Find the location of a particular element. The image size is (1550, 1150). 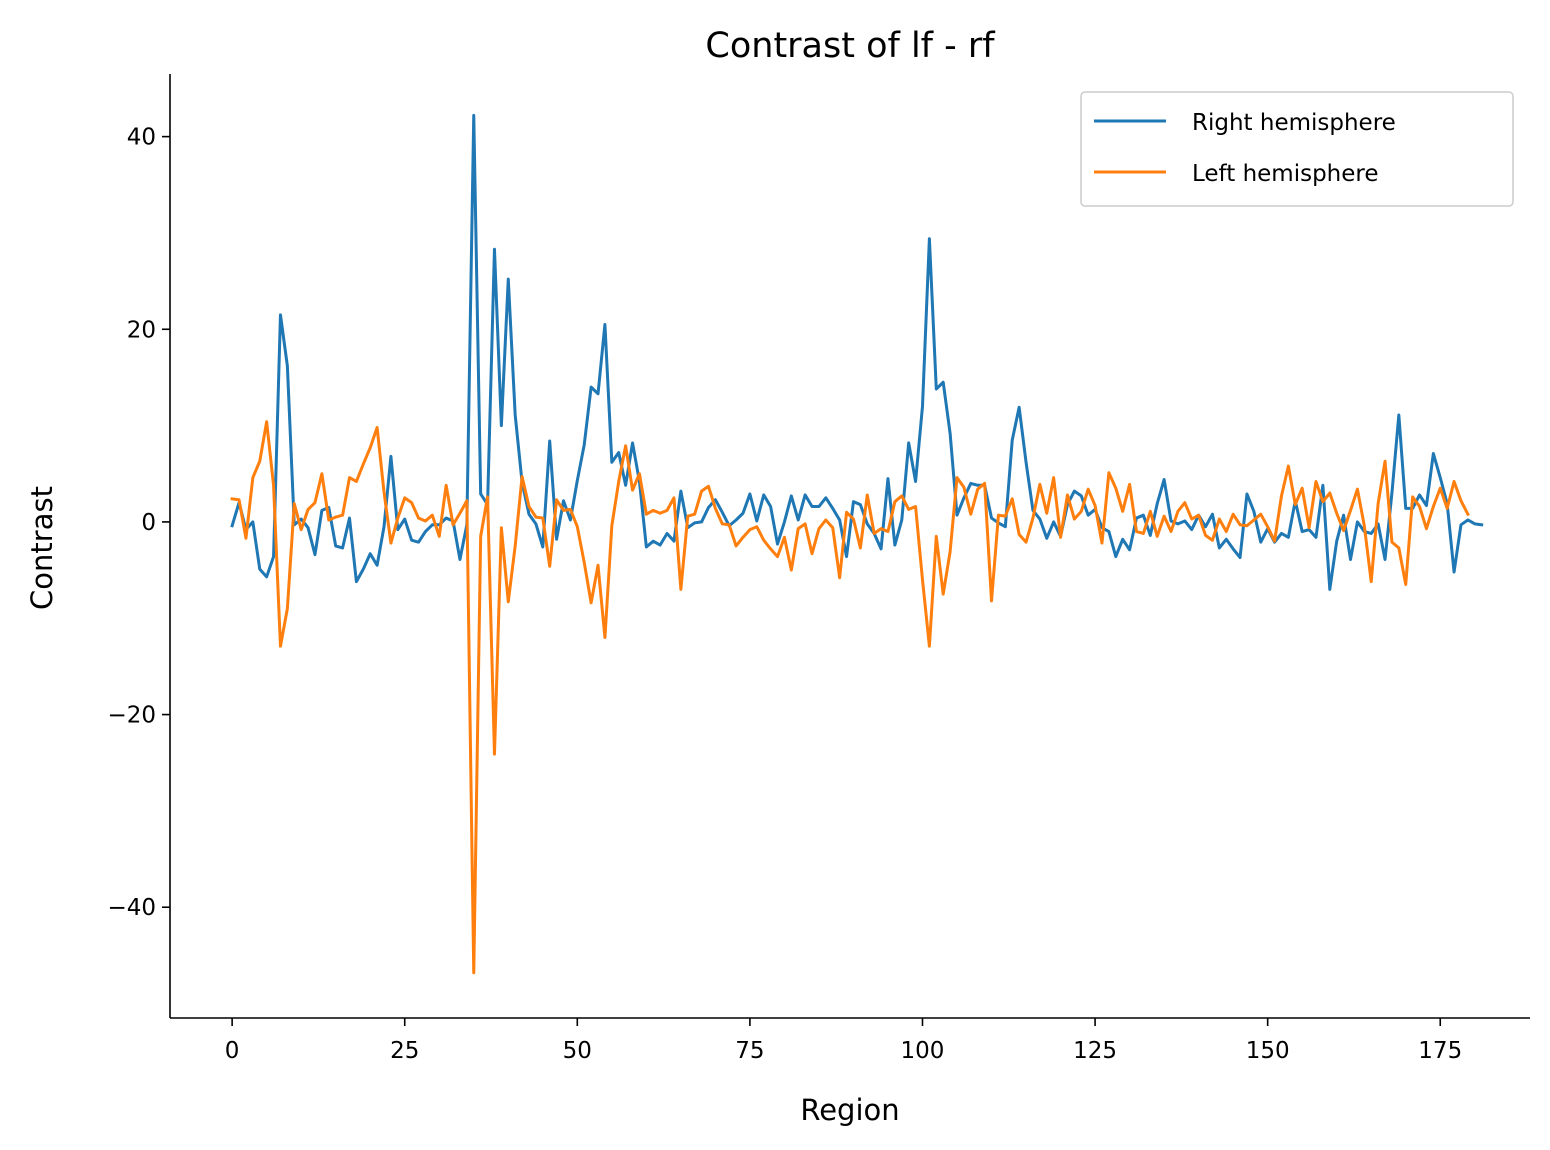

x-tick-label: 50 is located at coordinates (577, 1051).